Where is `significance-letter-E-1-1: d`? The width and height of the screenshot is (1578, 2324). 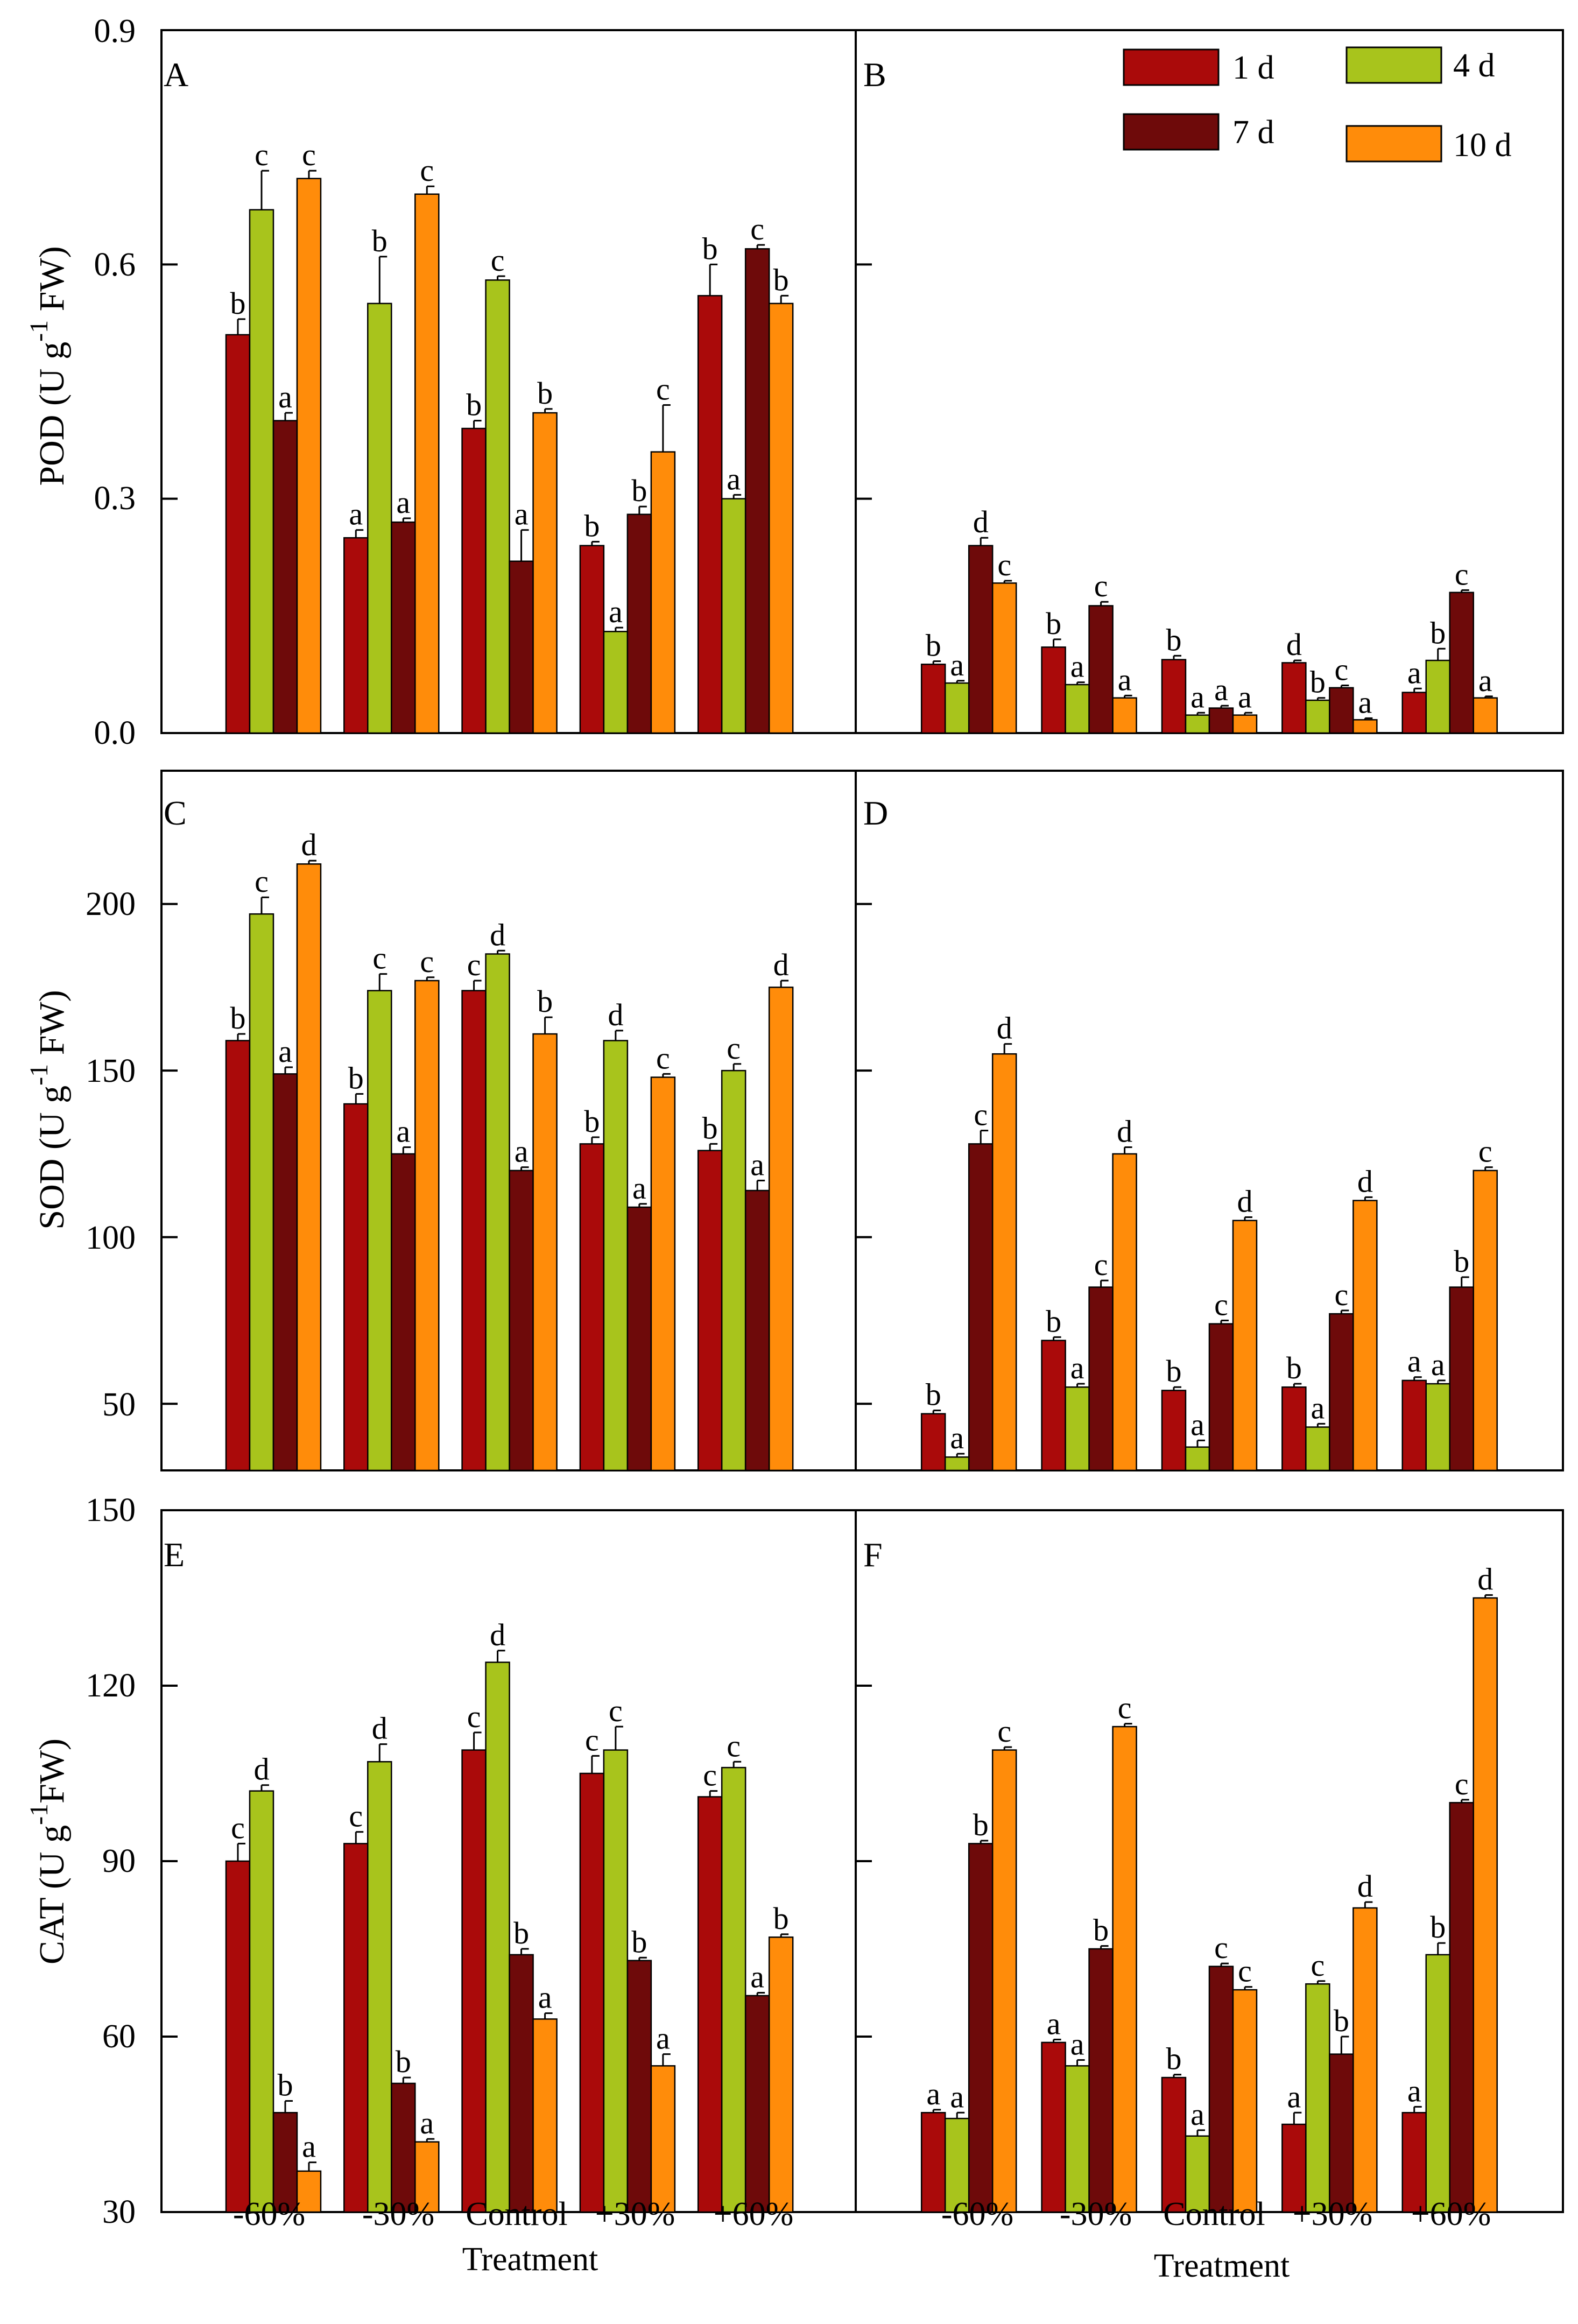
significance-letter-E-1-1: d is located at coordinates (380, 1728).